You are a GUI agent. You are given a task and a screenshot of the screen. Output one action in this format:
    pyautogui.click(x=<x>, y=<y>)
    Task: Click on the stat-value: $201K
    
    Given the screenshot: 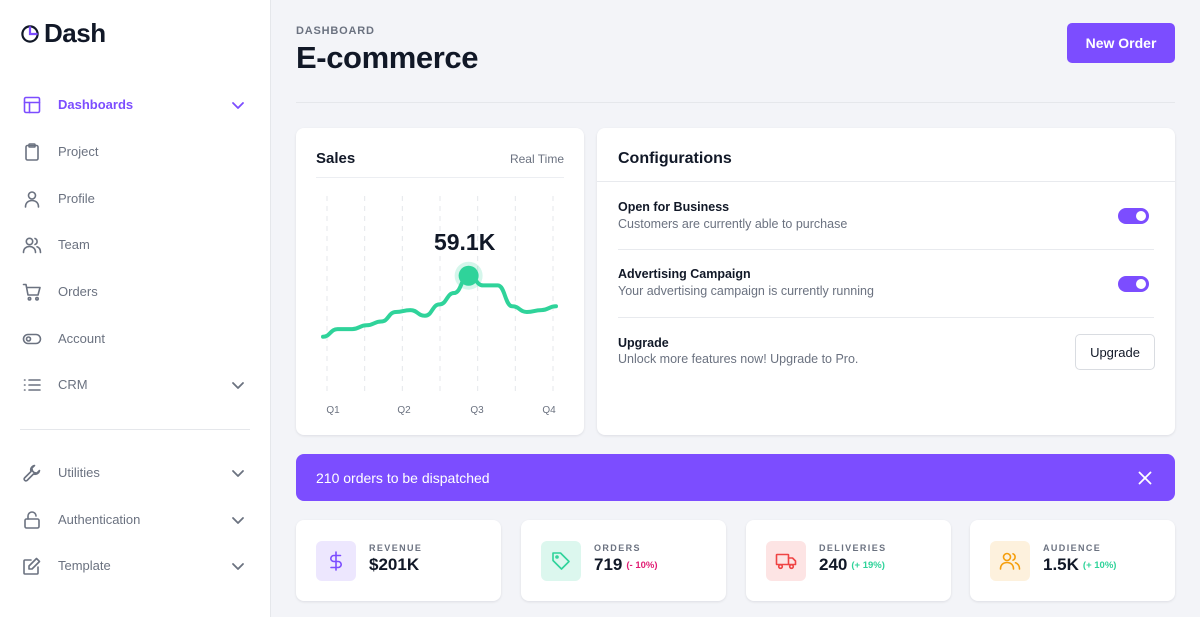 What is the action you would take?
    pyautogui.click(x=394, y=565)
    